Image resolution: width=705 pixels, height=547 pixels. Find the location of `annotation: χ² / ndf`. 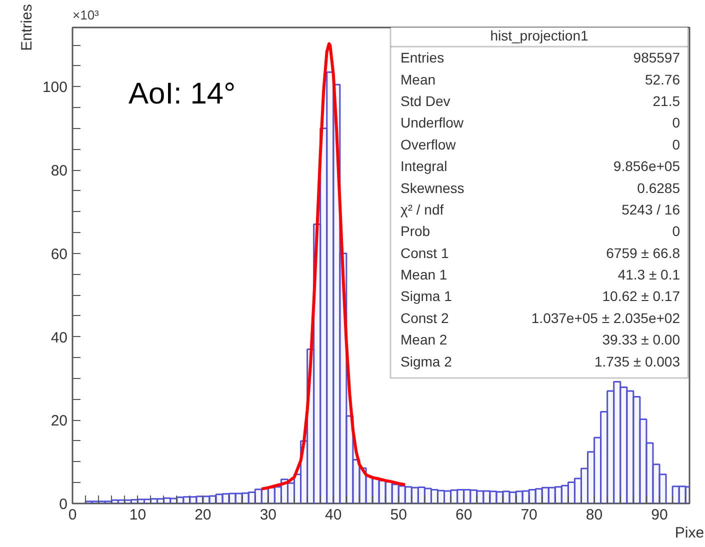

annotation: χ² / ndf is located at coordinates (422, 209).